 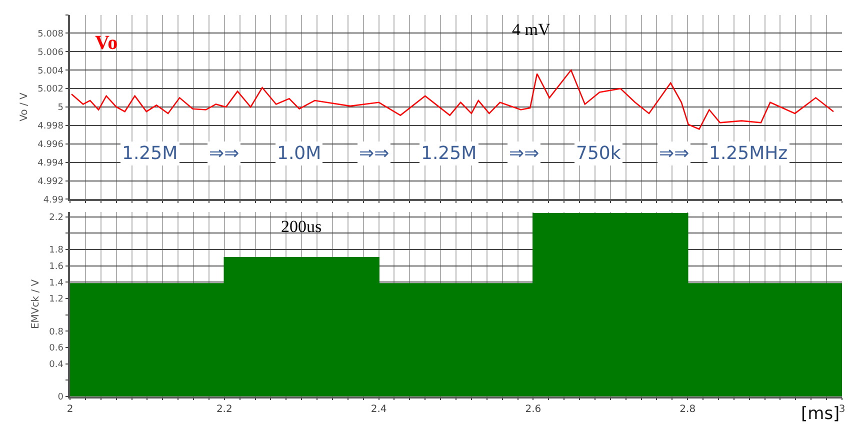 I want to click on x-tick-label: 2.4, so click(x=378, y=410).